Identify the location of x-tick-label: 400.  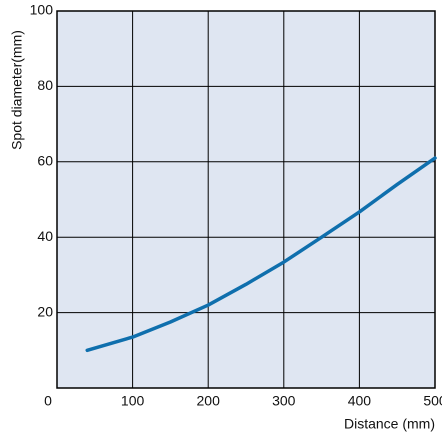
(360, 401).